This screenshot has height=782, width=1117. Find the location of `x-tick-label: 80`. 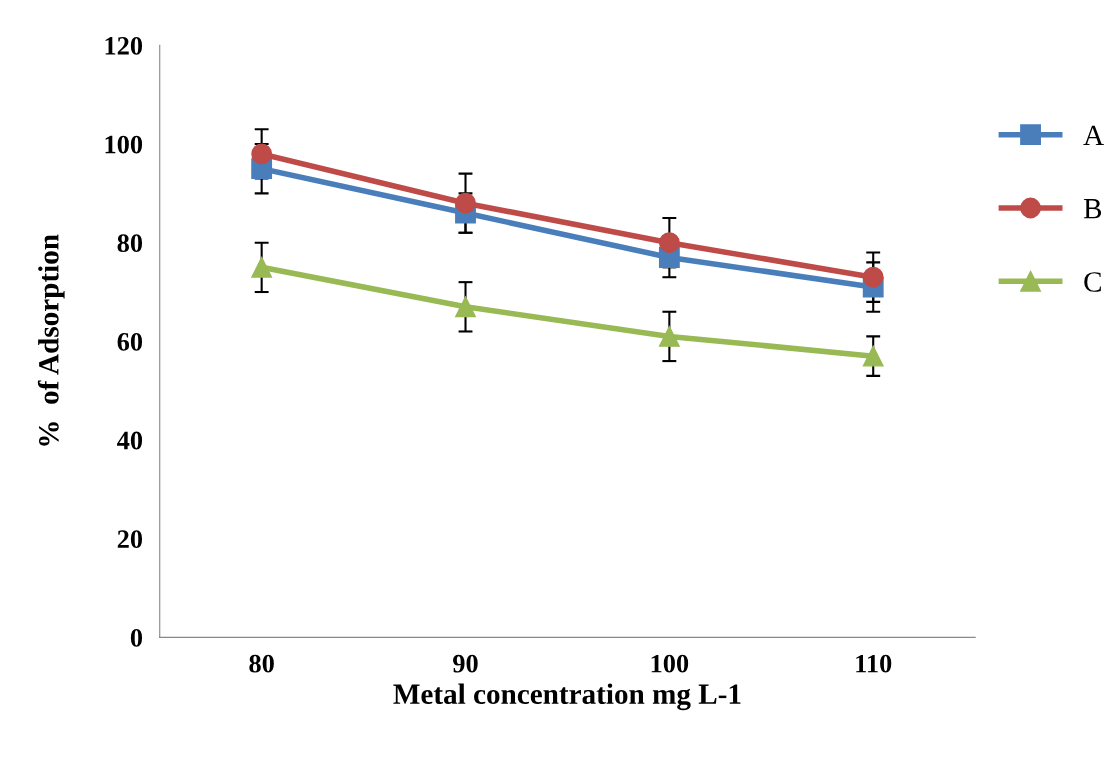

x-tick-label: 80 is located at coordinates (261, 663).